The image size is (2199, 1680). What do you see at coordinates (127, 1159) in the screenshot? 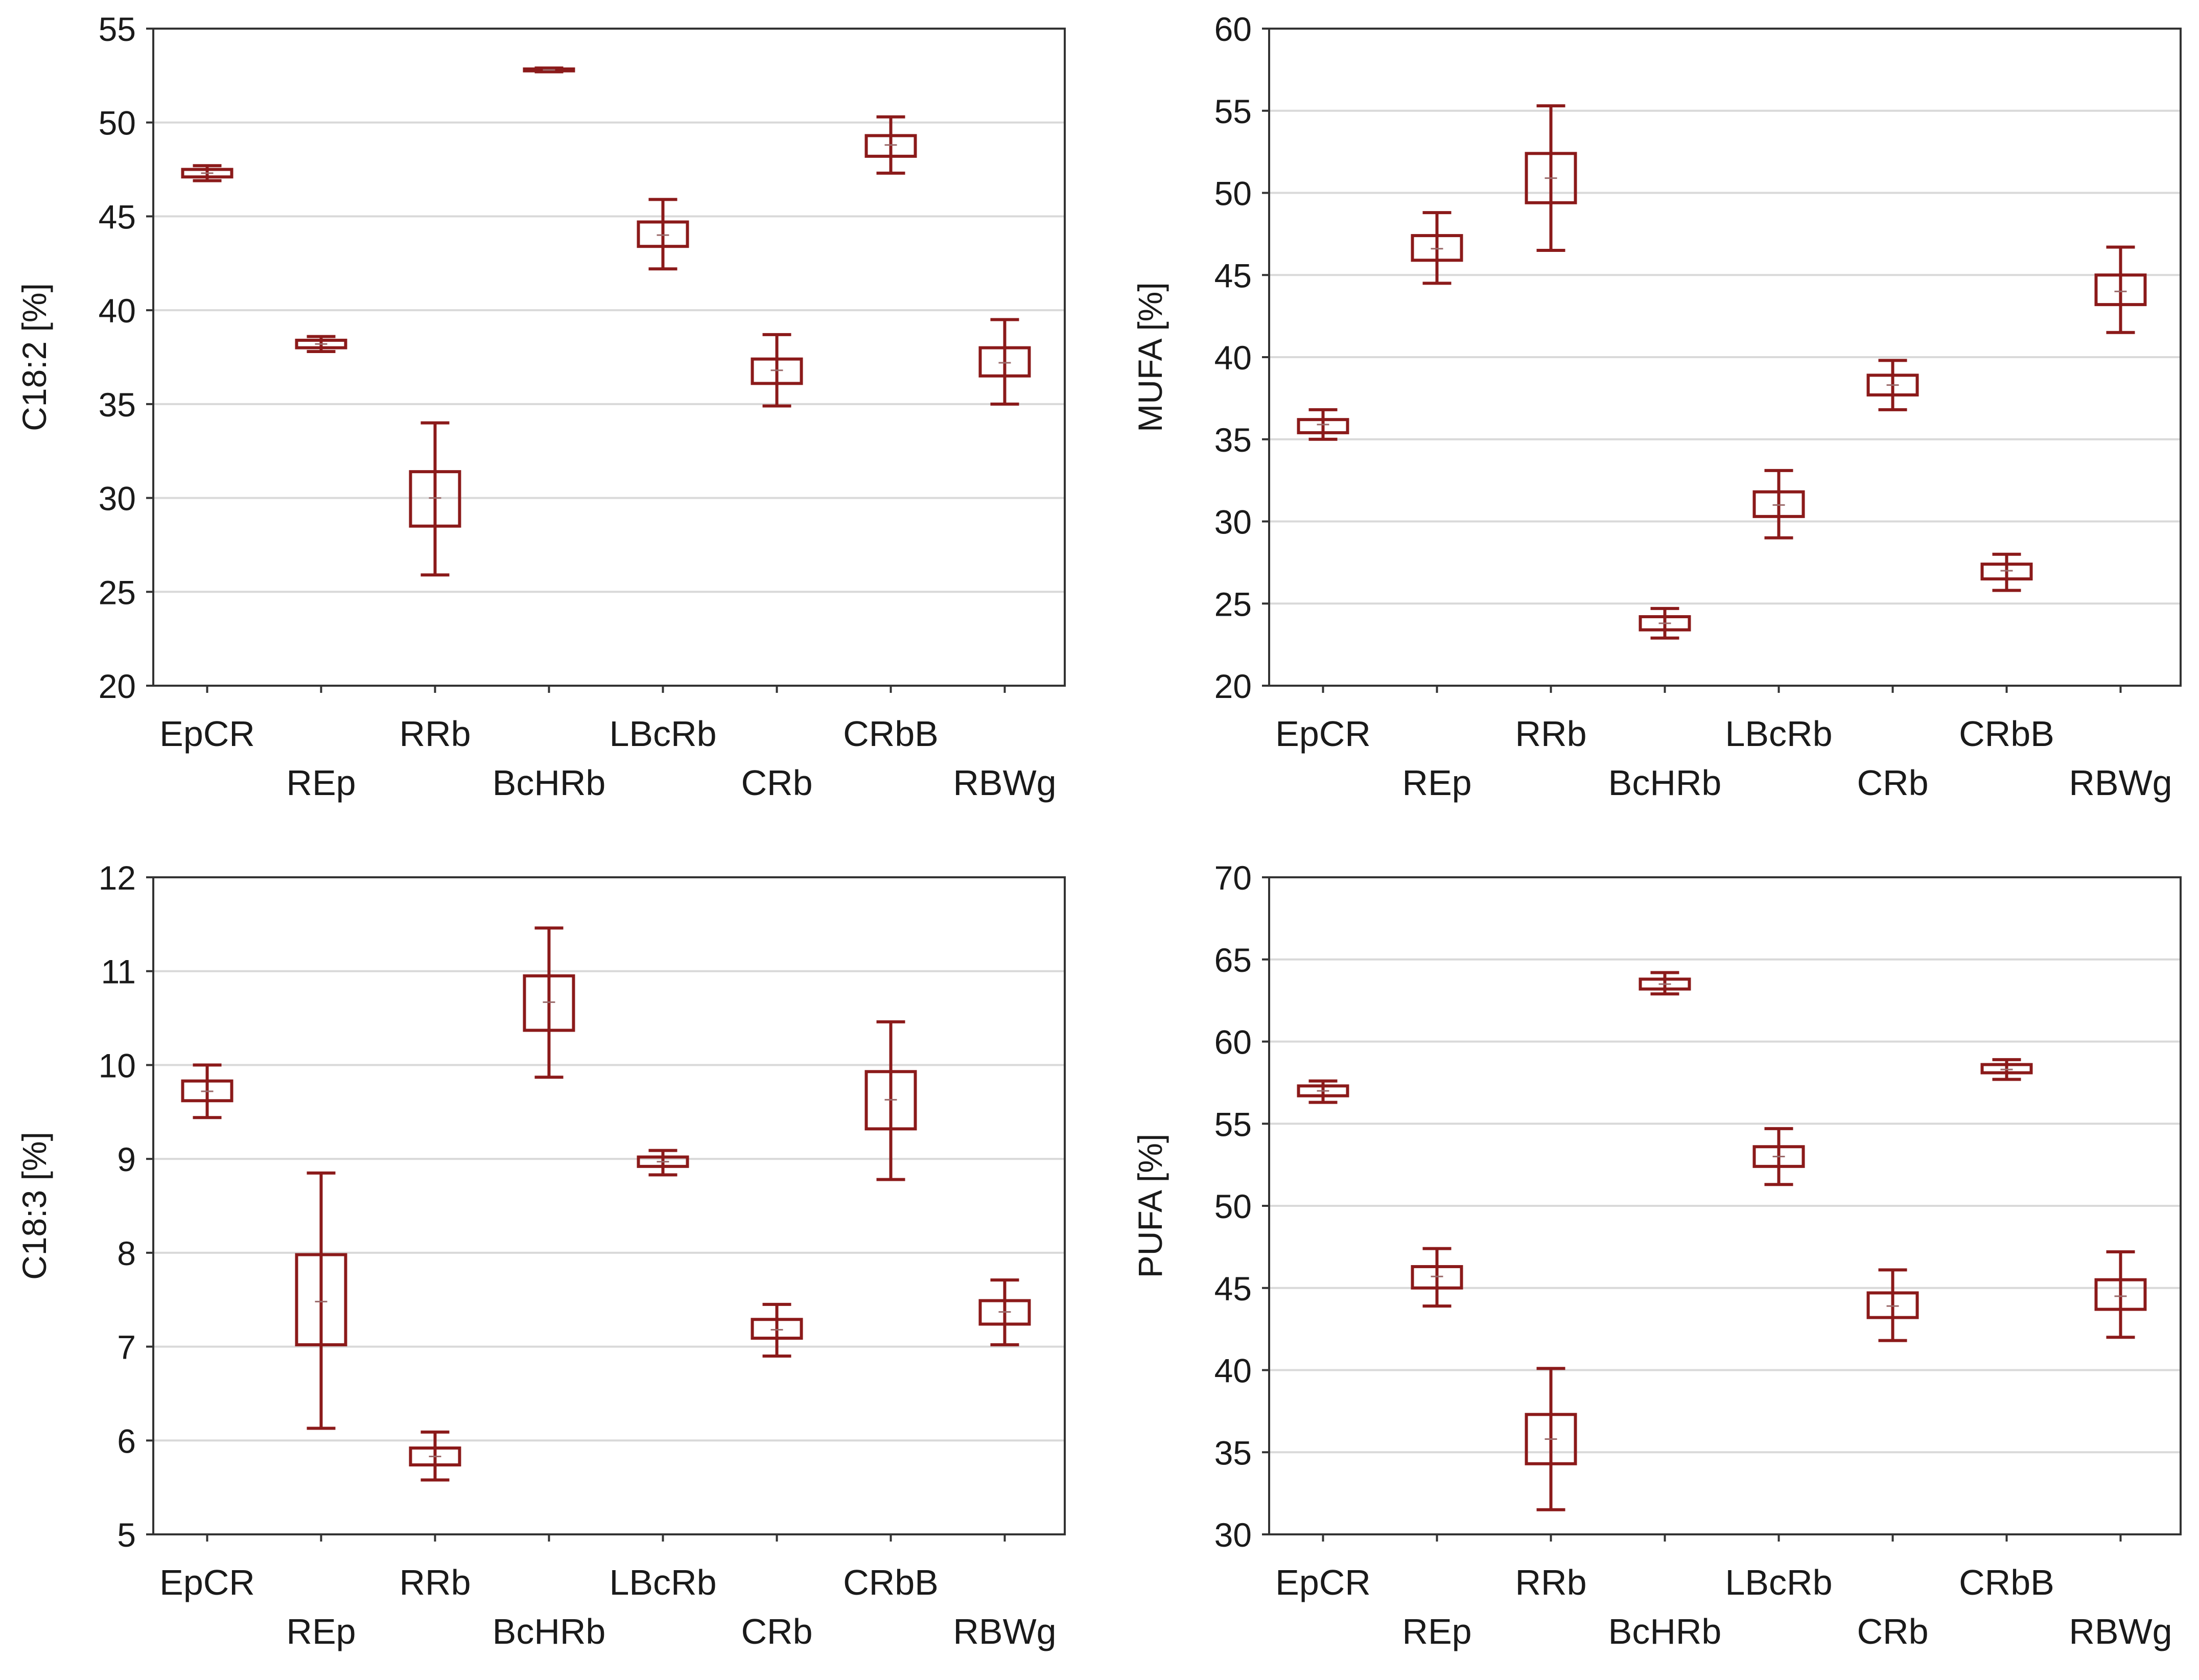
I see `y-tick-label: 9` at bounding box center [127, 1159].